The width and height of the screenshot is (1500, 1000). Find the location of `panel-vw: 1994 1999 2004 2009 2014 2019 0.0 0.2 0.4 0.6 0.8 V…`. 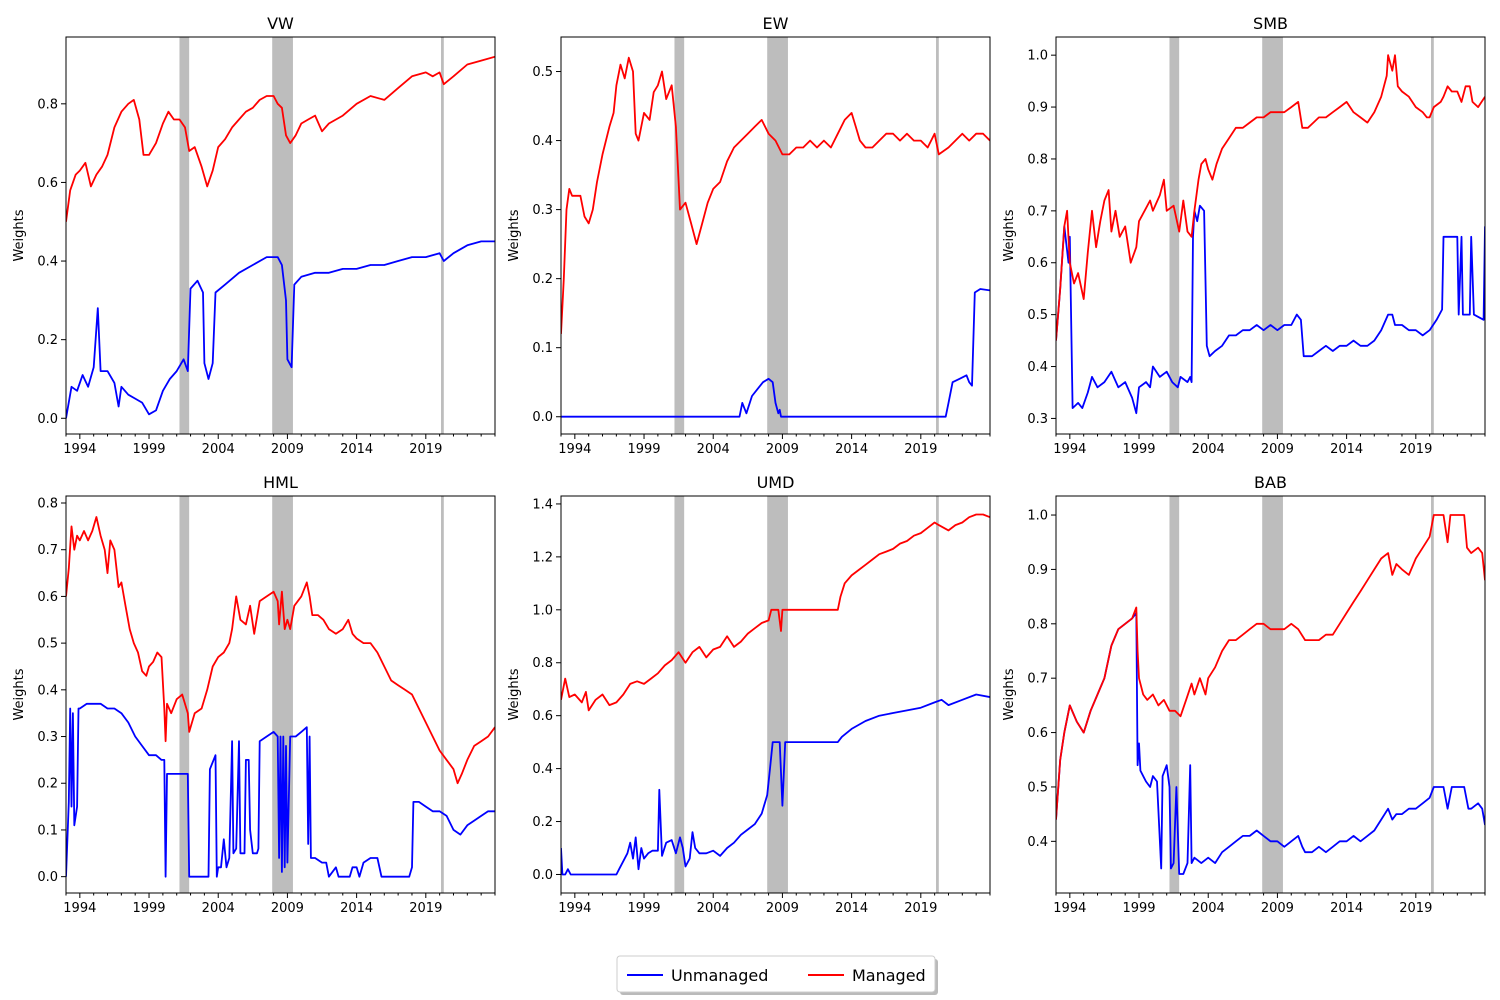

panel-vw: 1994 1999 2004 2009 2014 2019 0.0 0.2 0.4 0.6 0.8 V… is located at coordinates (254, 235).